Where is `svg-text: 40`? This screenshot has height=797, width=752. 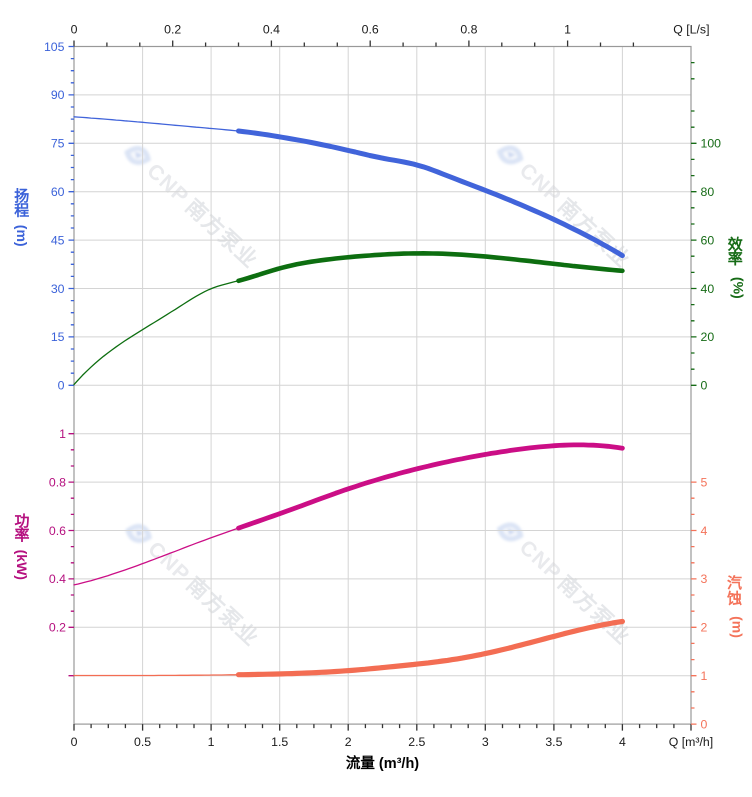 svg-text: 40 is located at coordinates (708, 289).